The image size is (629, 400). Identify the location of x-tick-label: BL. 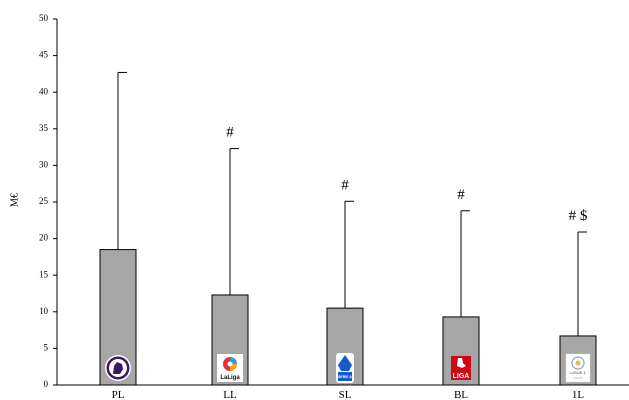
(461, 394).